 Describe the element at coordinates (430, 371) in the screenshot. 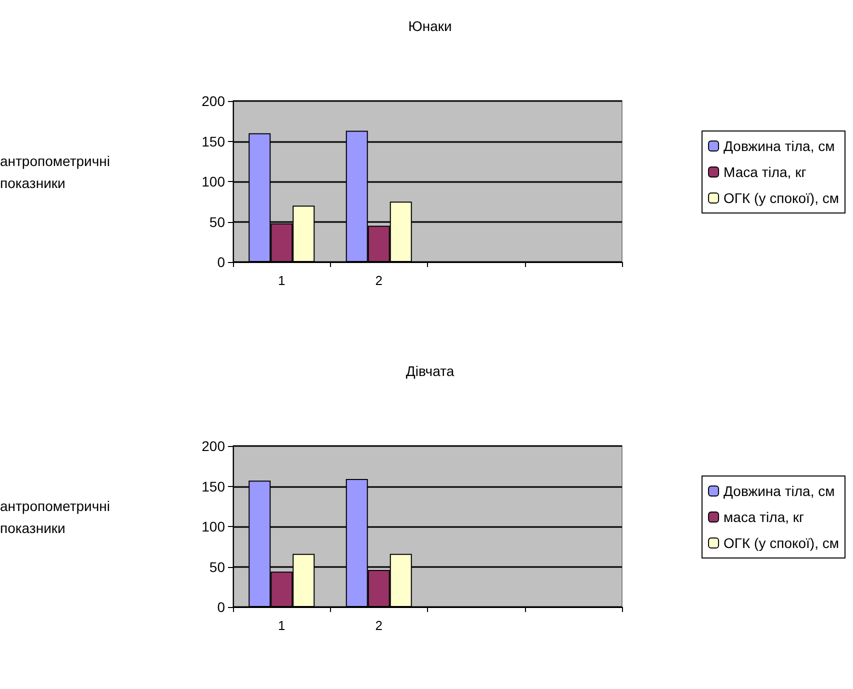

I see `chart-title: Дівчата` at that location.